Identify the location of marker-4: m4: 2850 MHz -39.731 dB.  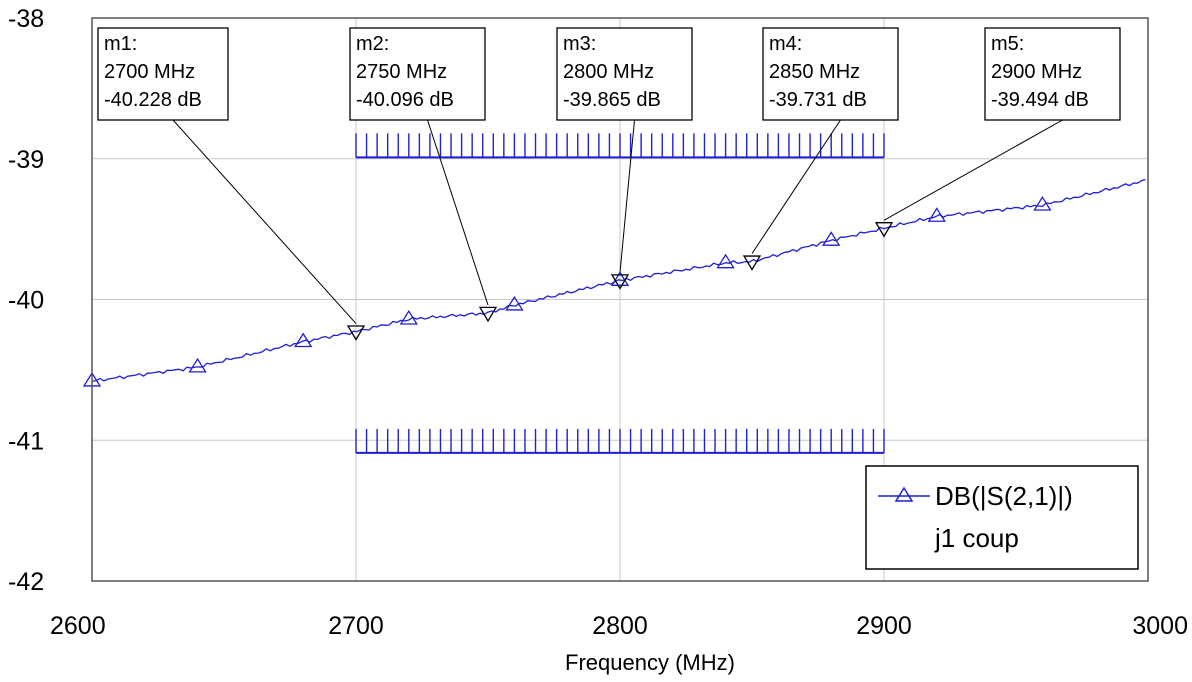
(820, 149).